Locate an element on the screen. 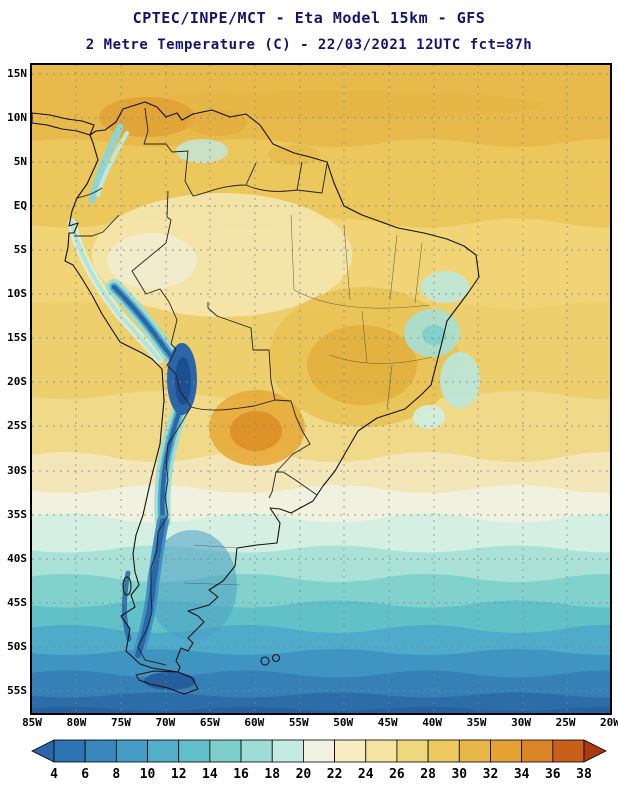 The width and height of the screenshot is (618, 800). central-america-isthmus is located at coordinates (63, 124).